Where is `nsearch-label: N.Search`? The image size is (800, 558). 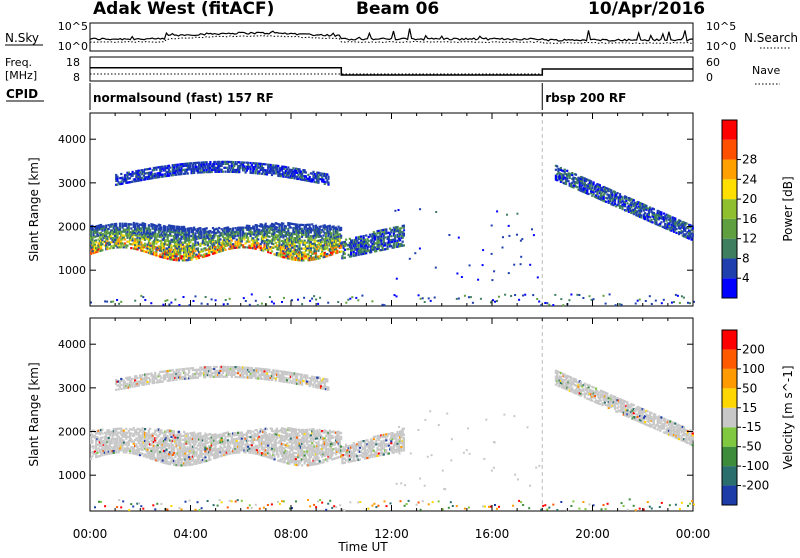
nsearch-label: N.Search is located at coordinates (771, 38).